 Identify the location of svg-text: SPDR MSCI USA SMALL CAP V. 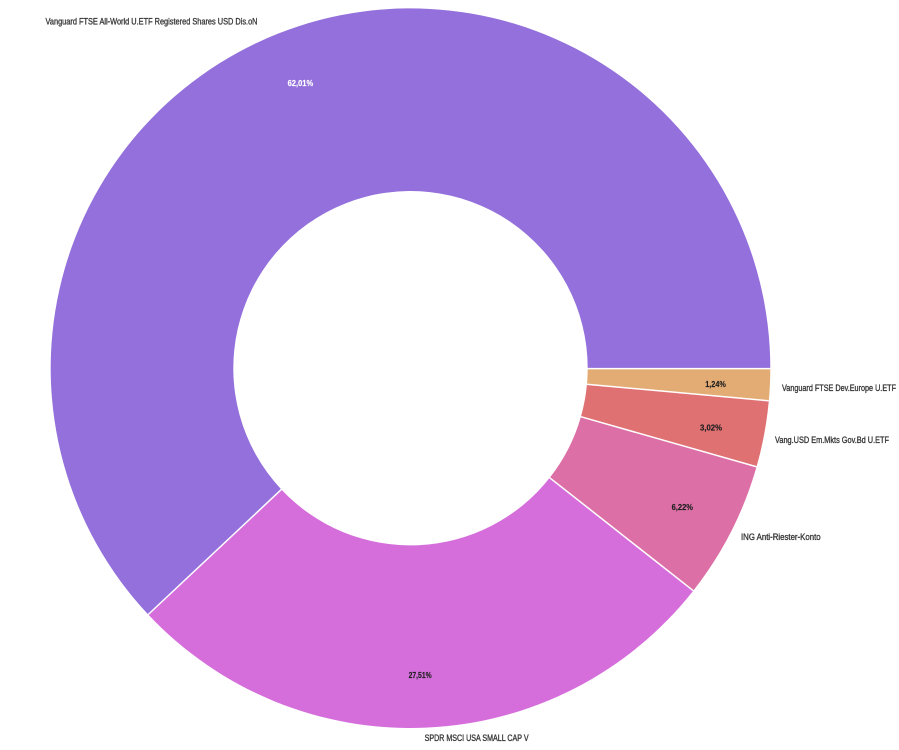
(477, 738).